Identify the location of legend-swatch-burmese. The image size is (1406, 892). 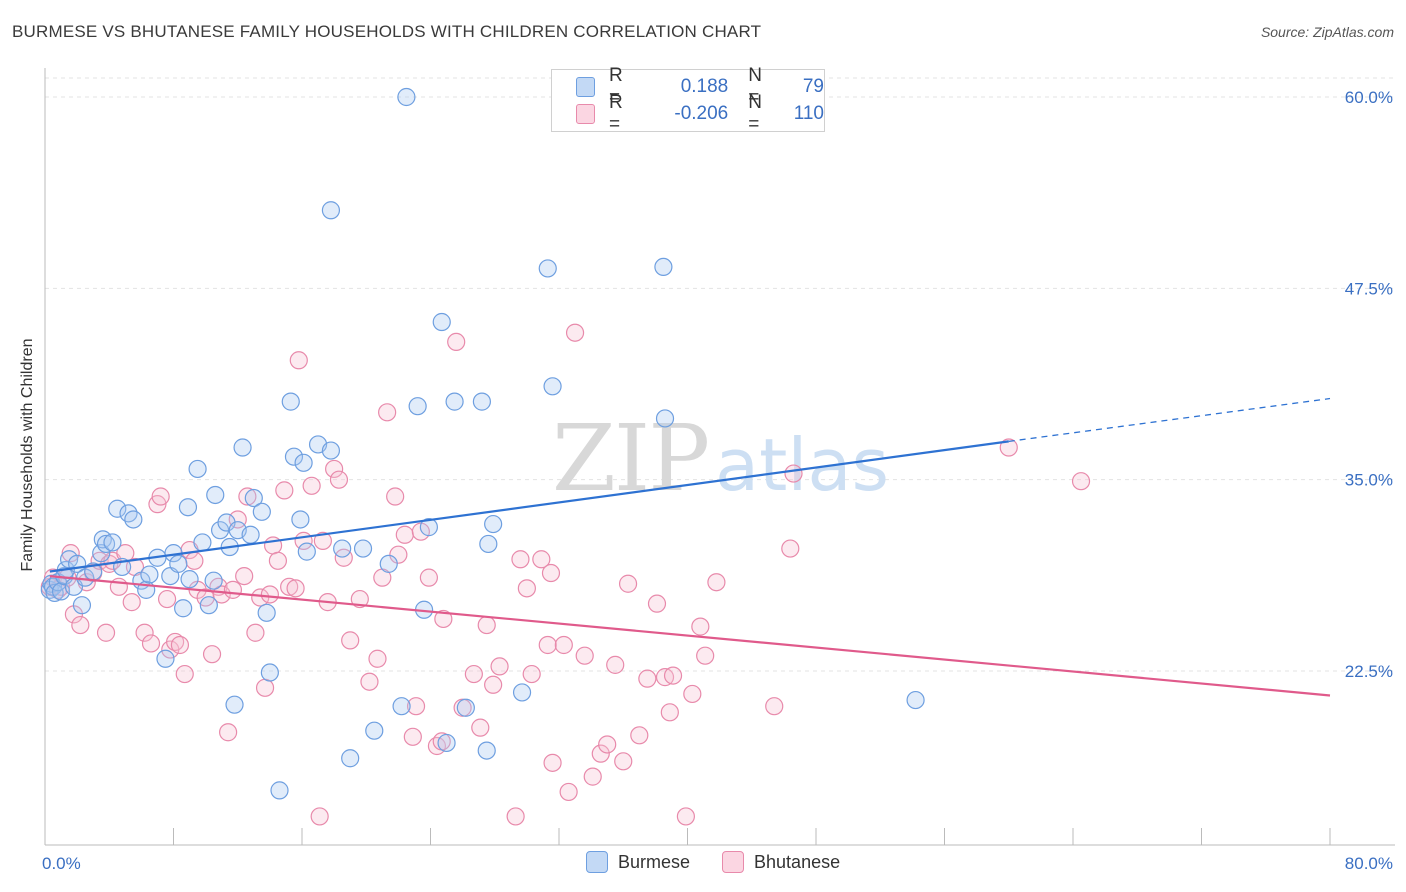
(597, 862).